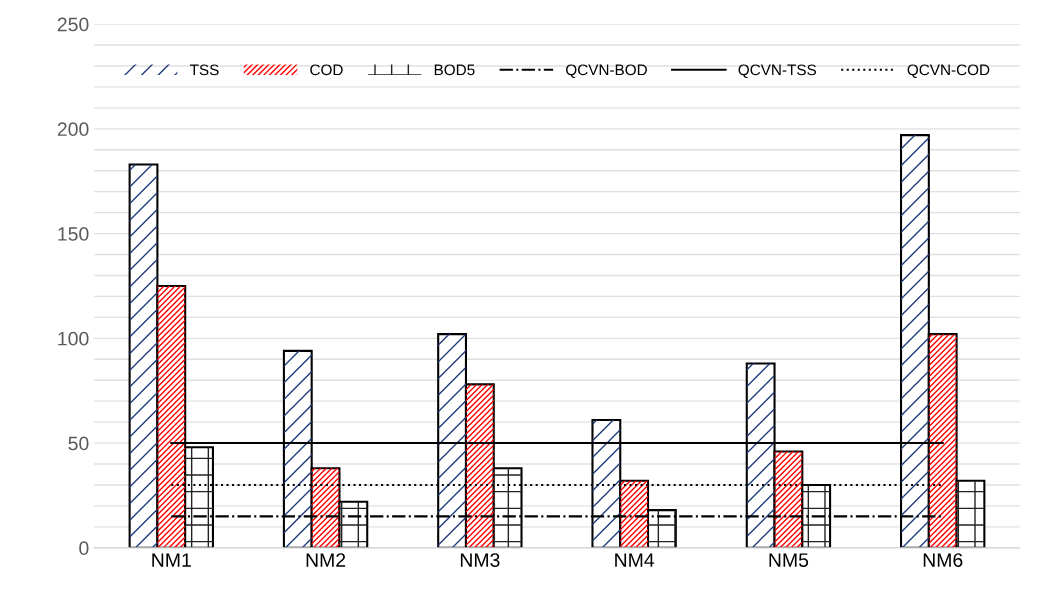 The width and height of the screenshot is (1046, 602). What do you see at coordinates (73, 24) in the screenshot?
I see `y-tick-label: 250` at bounding box center [73, 24].